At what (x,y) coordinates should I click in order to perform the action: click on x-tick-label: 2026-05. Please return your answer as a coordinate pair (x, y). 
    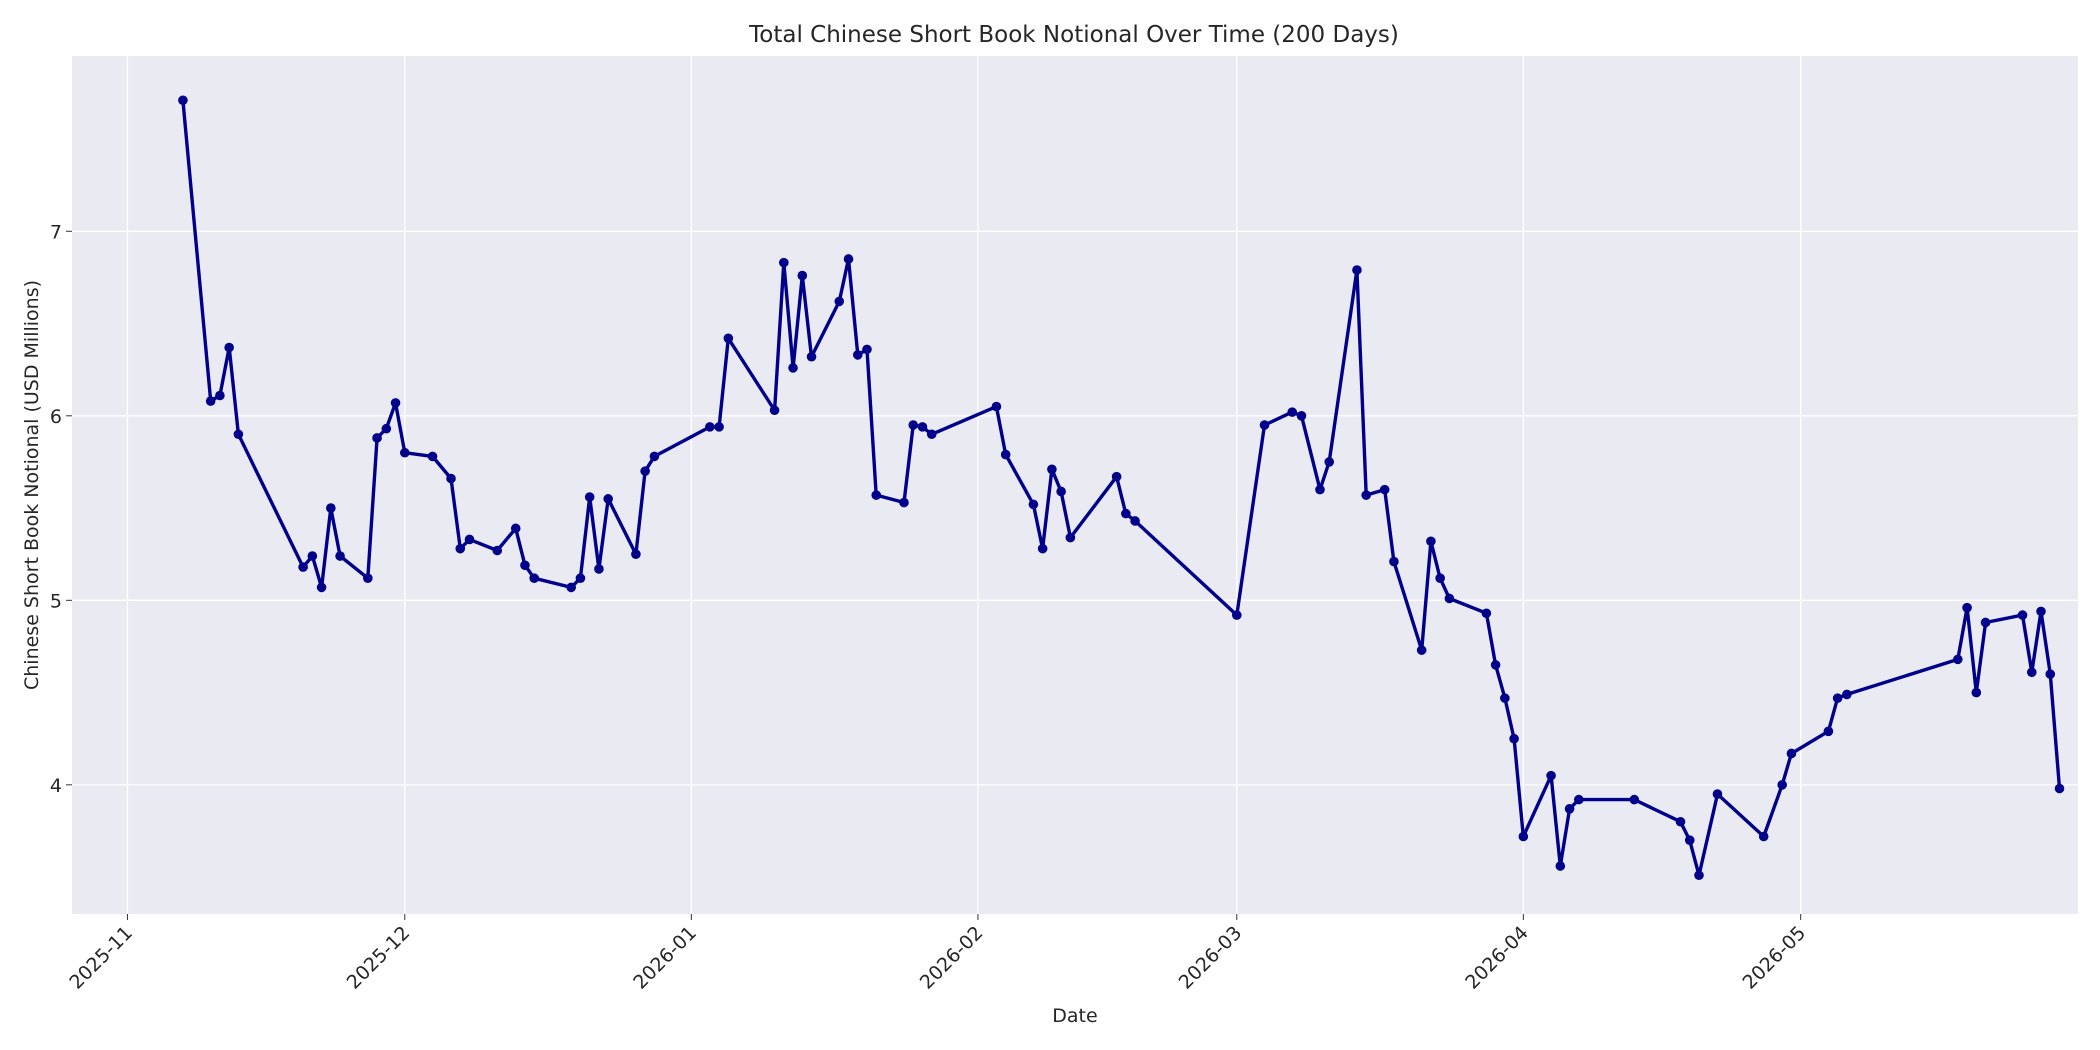
    Looking at the image, I should click on (1775, 958).